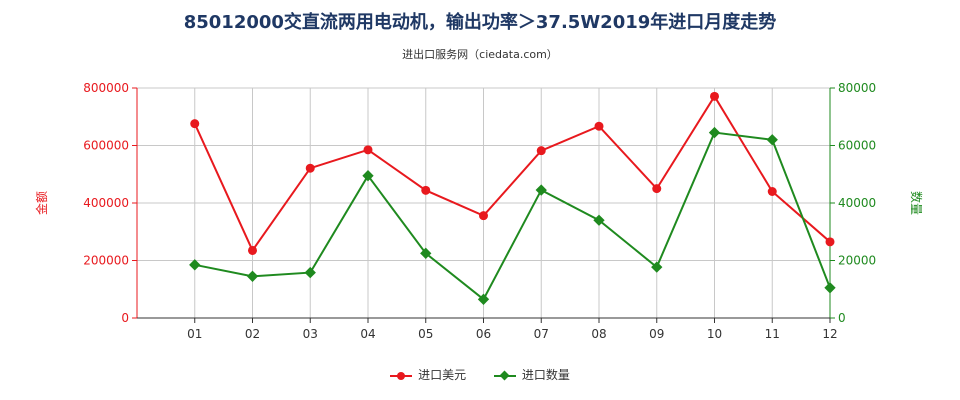 This screenshot has height=400, width=960. What do you see at coordinates (656, 334) in the screenshot?
I see `x-tick-label: 09` at bounding box center [656, 334].